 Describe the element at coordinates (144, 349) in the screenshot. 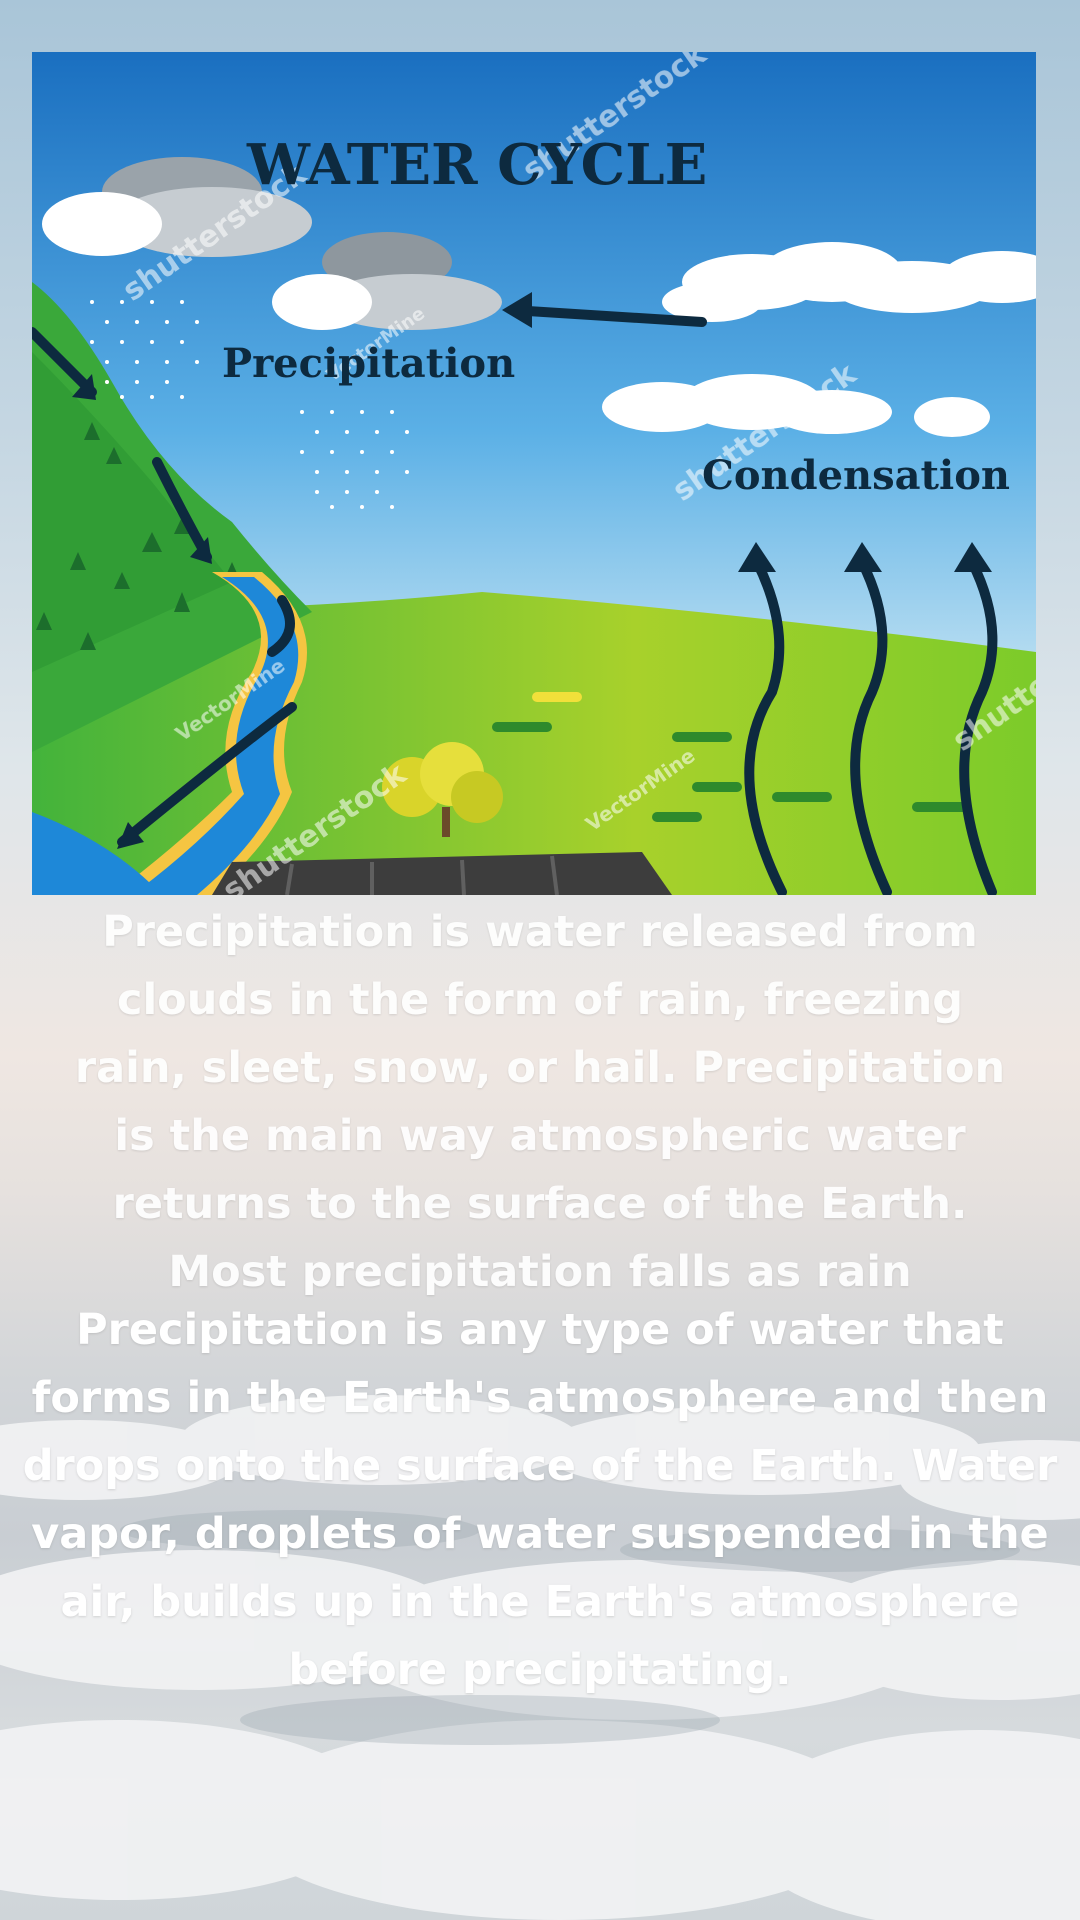

I see `rain-drops-left` at that location.